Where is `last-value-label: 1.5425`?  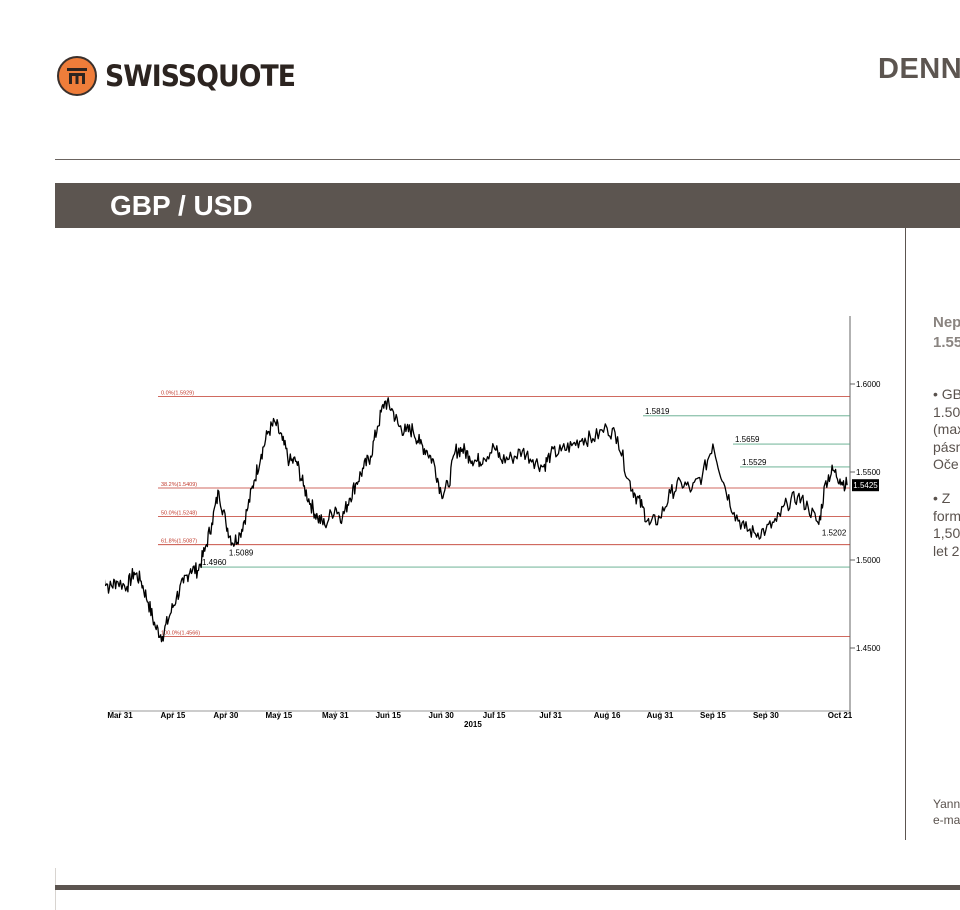
last-value-label: 1.5425 is located at coordinates (865, 485).